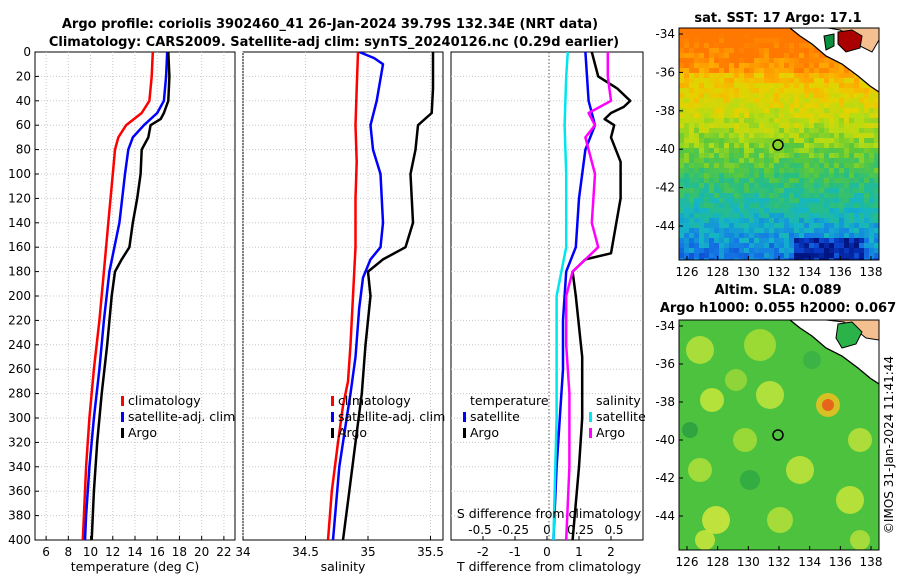  Describe the element at coordinates (613, 530) in the screenshot. I see `s-tick-label: 0.5` at that location.